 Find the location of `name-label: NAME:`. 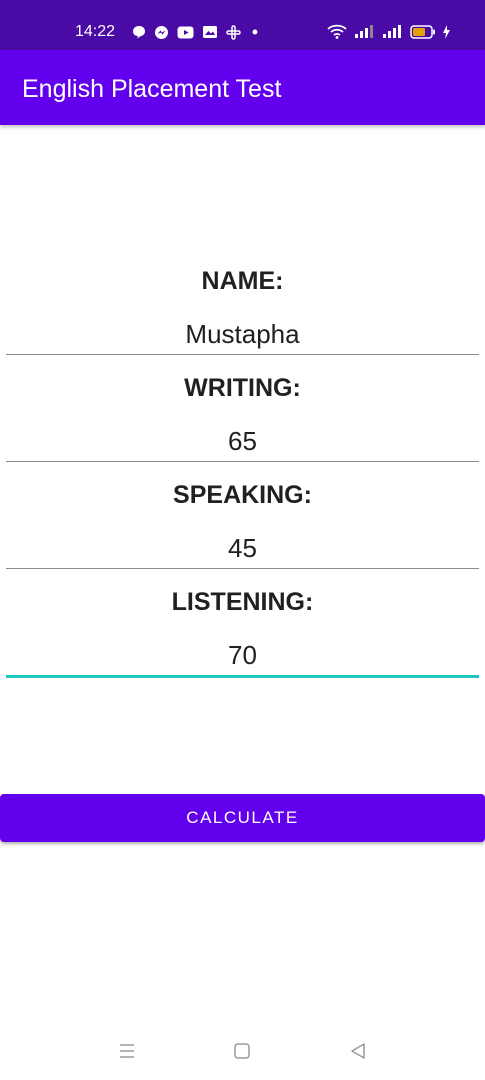

name-label: NAME: is located at coordinates (242, 281).